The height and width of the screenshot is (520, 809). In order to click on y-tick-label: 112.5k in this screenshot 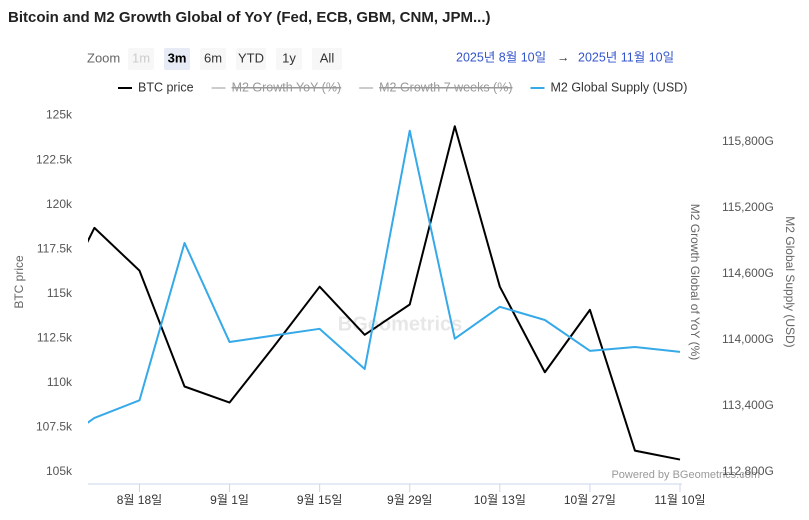, I will do `click(55, 338)`.